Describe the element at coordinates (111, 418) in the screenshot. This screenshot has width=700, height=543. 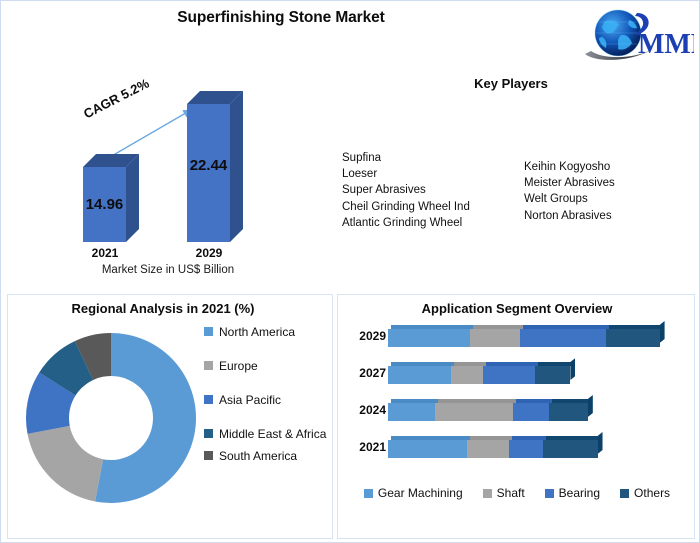
I see `donut-svg` at that location.